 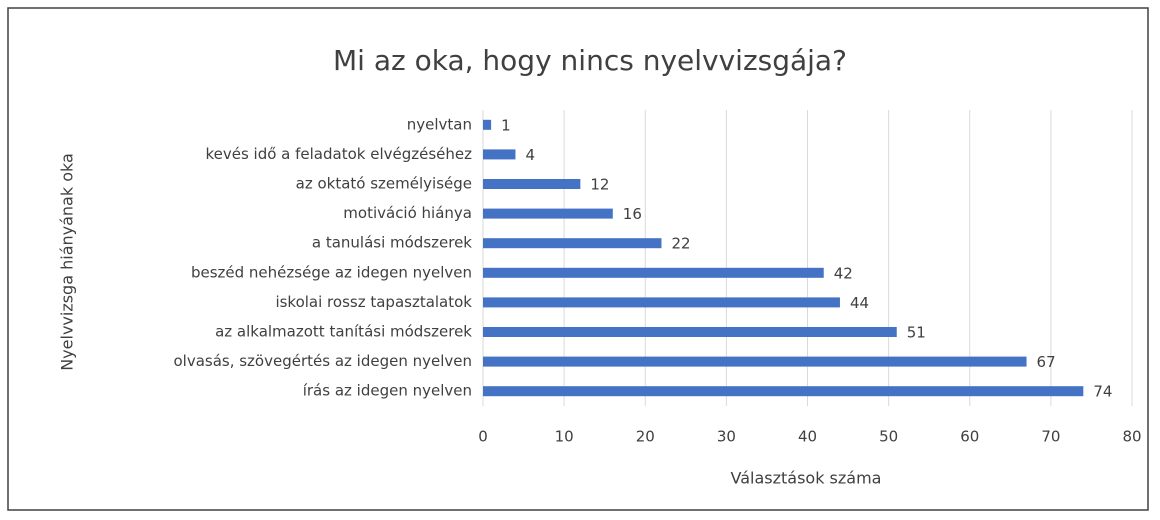 What do you see at coordinates (338, 154) in the screenshot?
I see `y-tick-label: kevés idő a feladatok elvégzéséhez` at bounding box center [338, 154].